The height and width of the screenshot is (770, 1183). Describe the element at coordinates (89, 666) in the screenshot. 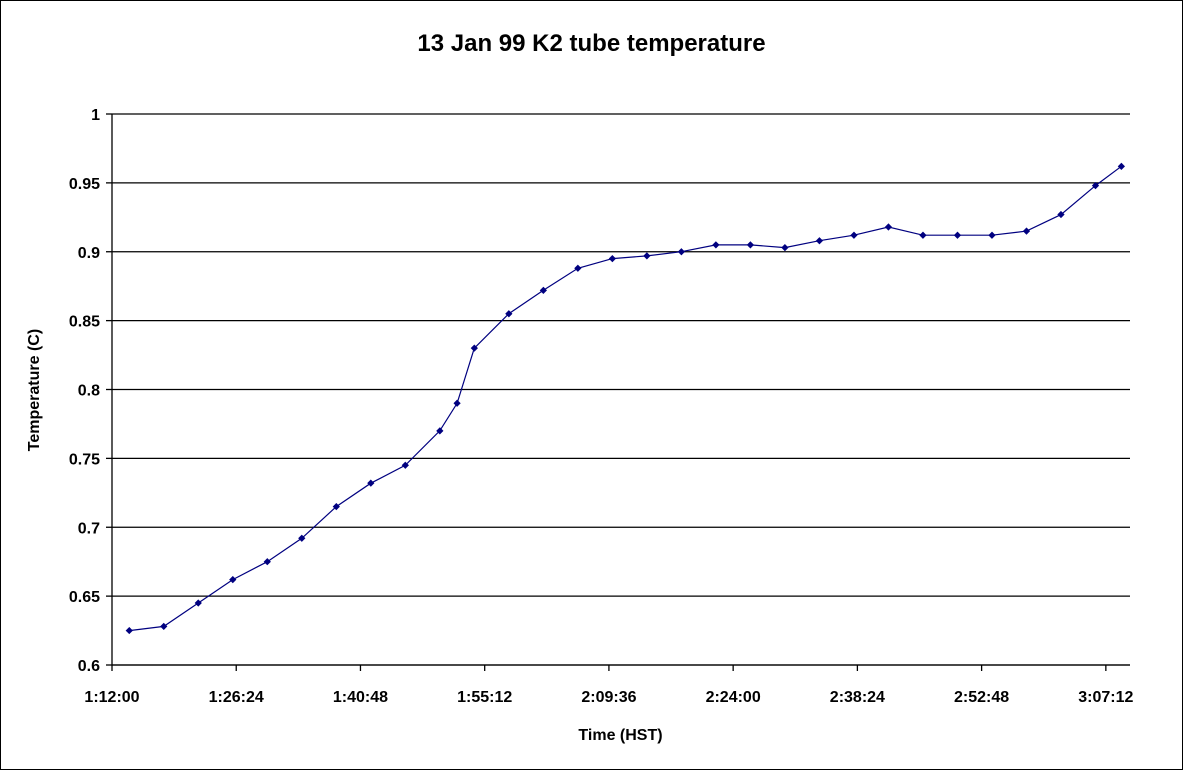

I see `y-tick-label: 0.6` at that location.